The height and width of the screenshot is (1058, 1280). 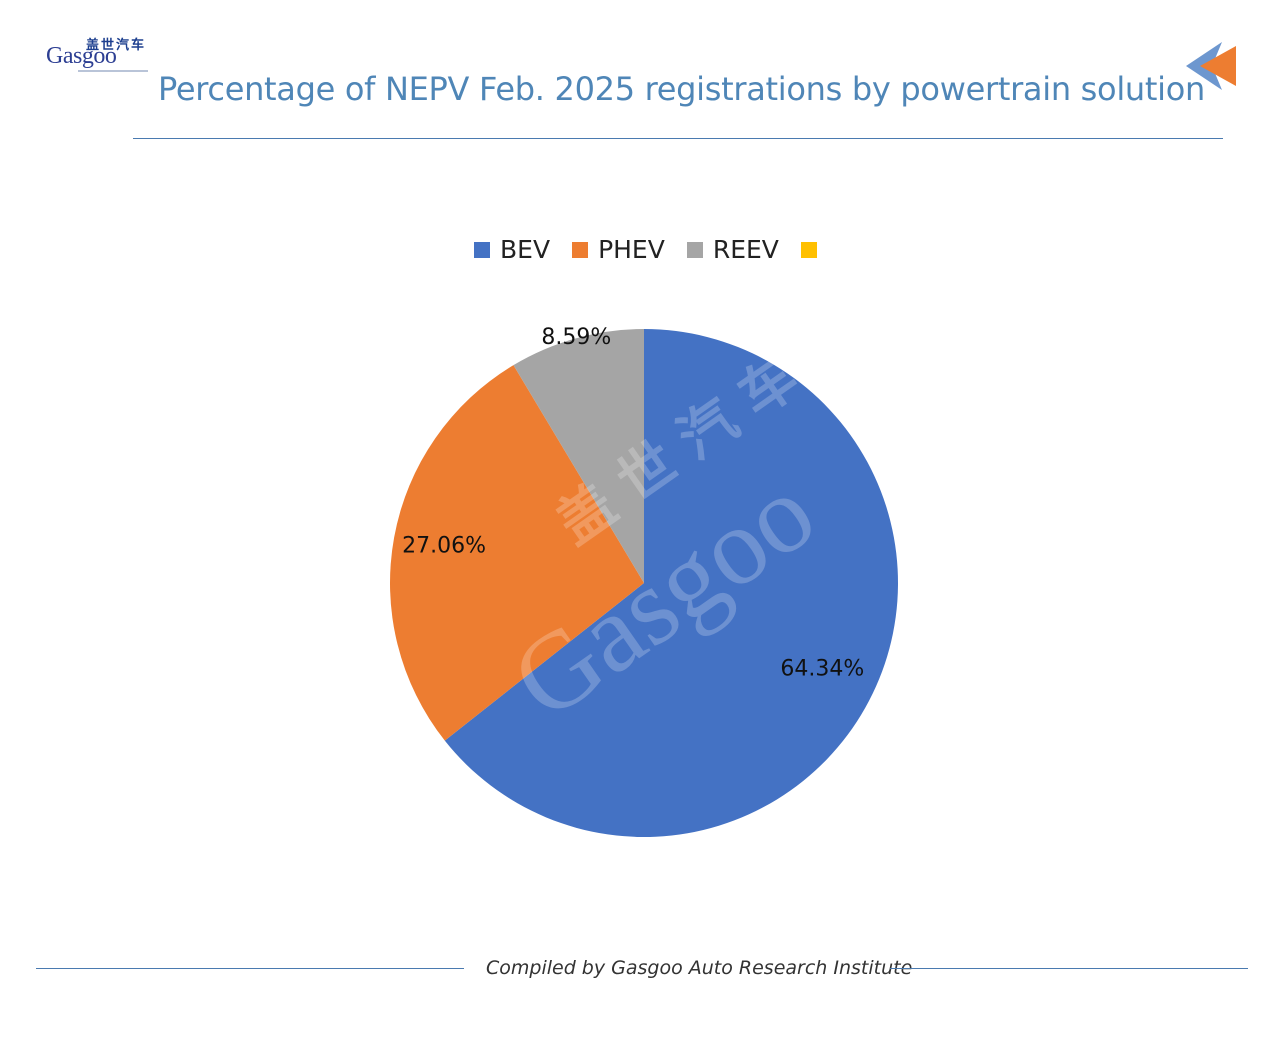 I want to click on logo-chinese-text: 盖世汽车, so click(x=116, y=45).